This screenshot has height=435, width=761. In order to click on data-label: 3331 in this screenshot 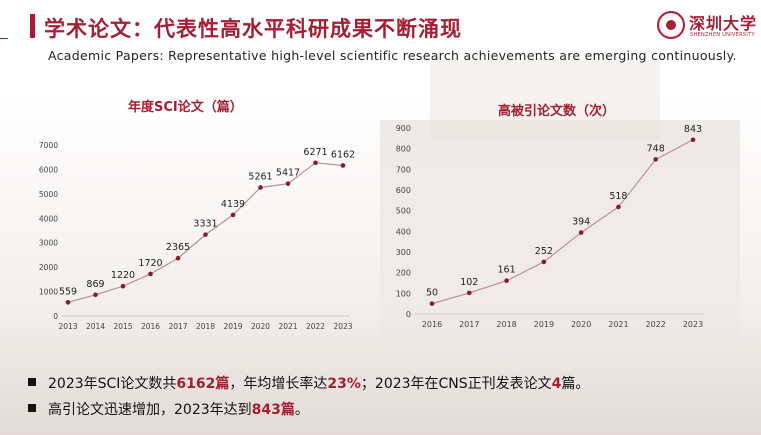, I will do `click(205, 224)`.